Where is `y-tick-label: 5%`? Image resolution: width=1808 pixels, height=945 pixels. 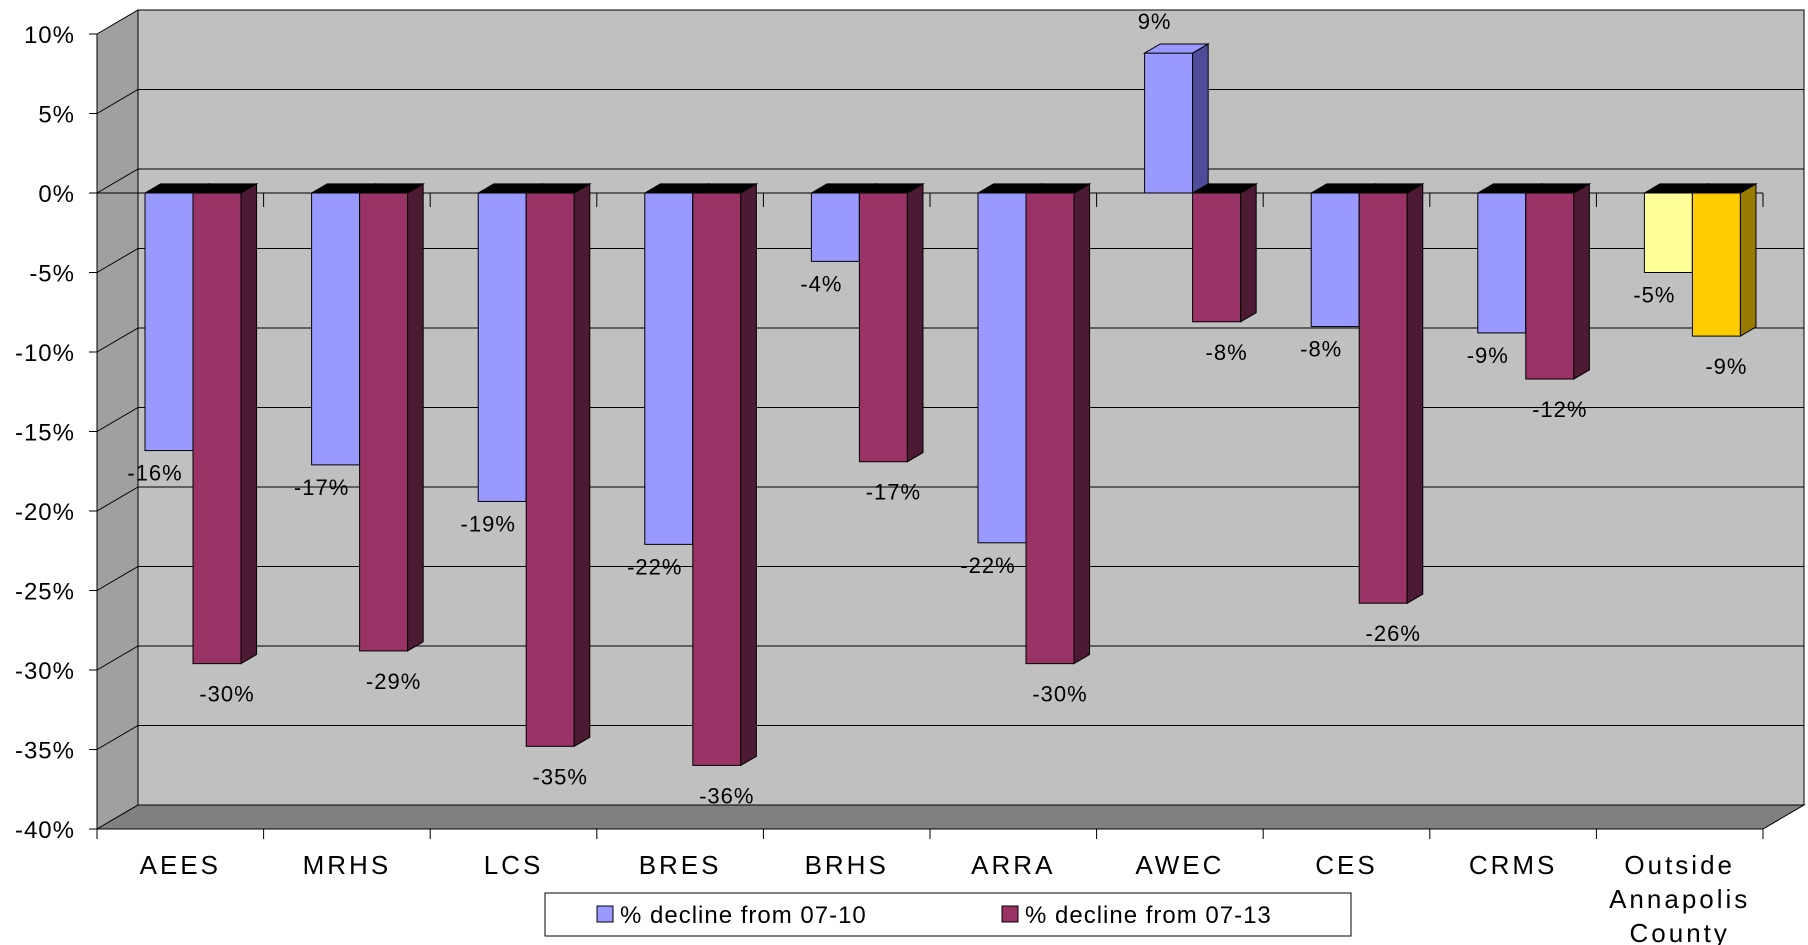 y-tick-label: 5% is located at coordinates (56, 115).